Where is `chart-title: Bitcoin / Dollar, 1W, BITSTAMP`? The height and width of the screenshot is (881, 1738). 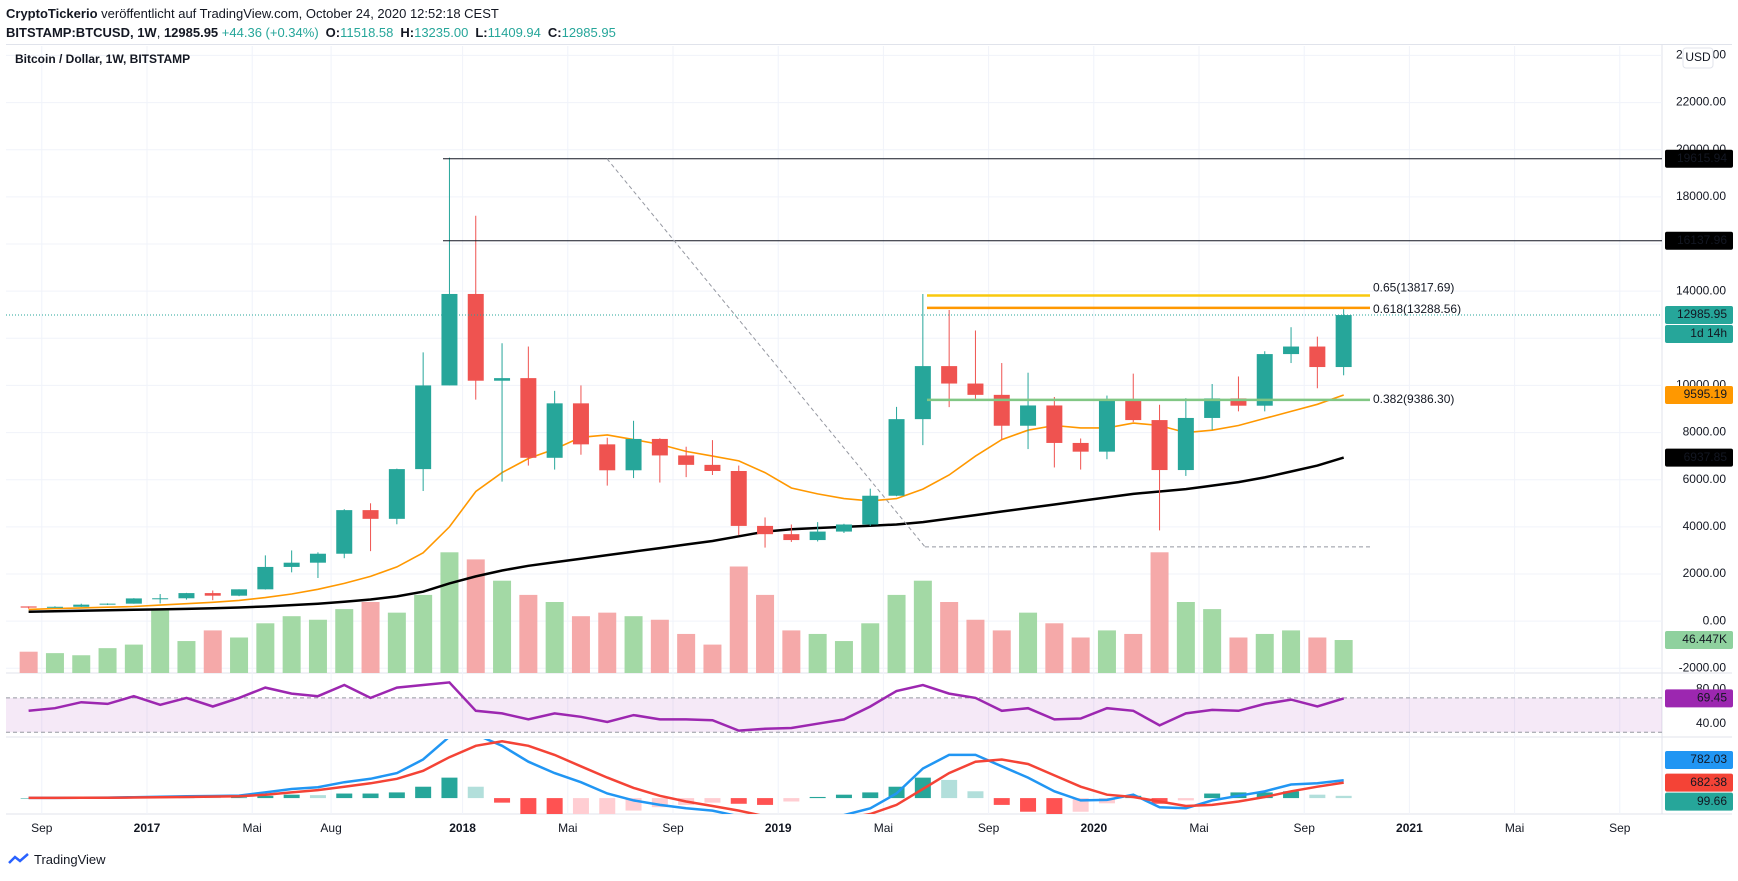
chart-title: Bitcoin / Dollar, 1W, BITSTAMP is located at coordinates (102, 59).